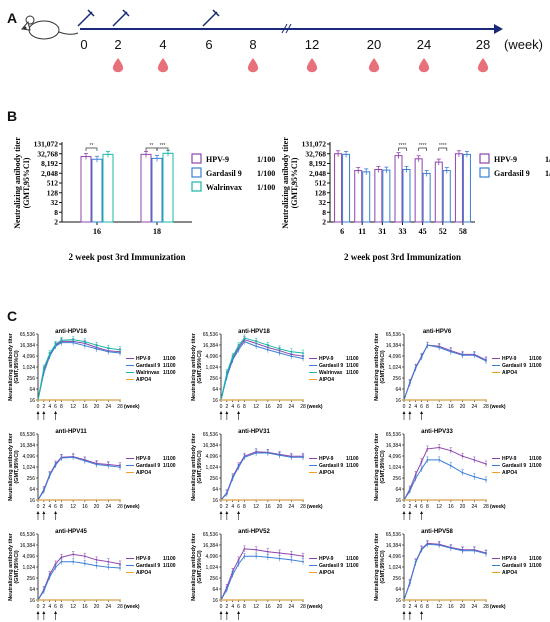 This screenshot has height=622, width=550. Describe the element at coordinates (288, 28) in the screenshot. I see `axis-break-mark` at that location.